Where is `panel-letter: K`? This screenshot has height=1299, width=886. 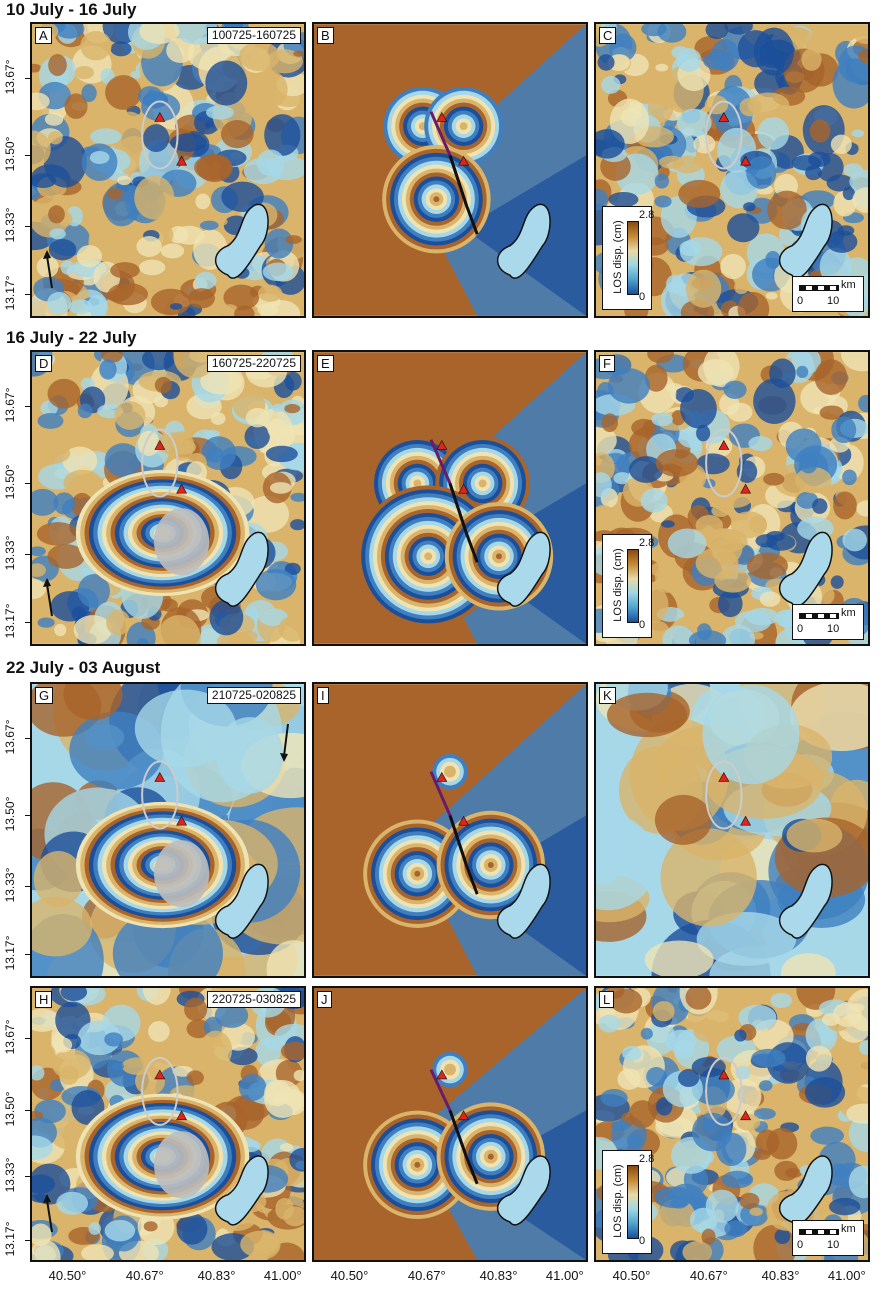
panel-letter: K is located at coordinates (607, 695).